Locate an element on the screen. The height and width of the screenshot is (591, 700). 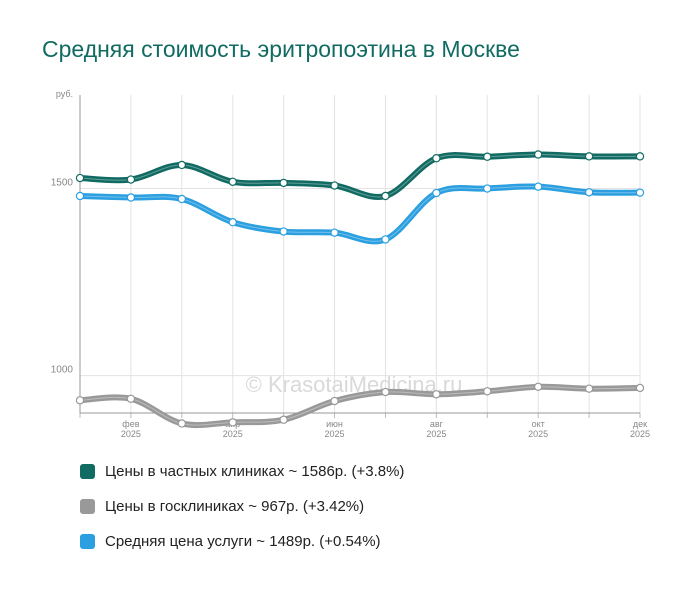
y-tick-label: 1500 is located at coordinates (62, 183).